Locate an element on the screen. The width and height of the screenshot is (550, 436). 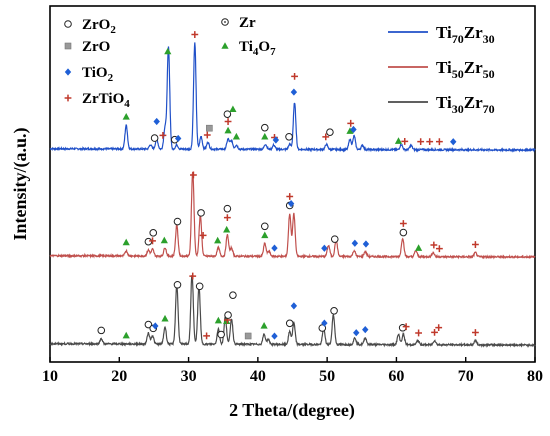
x-tick-label: 20 is located at coordinates (119, 376).